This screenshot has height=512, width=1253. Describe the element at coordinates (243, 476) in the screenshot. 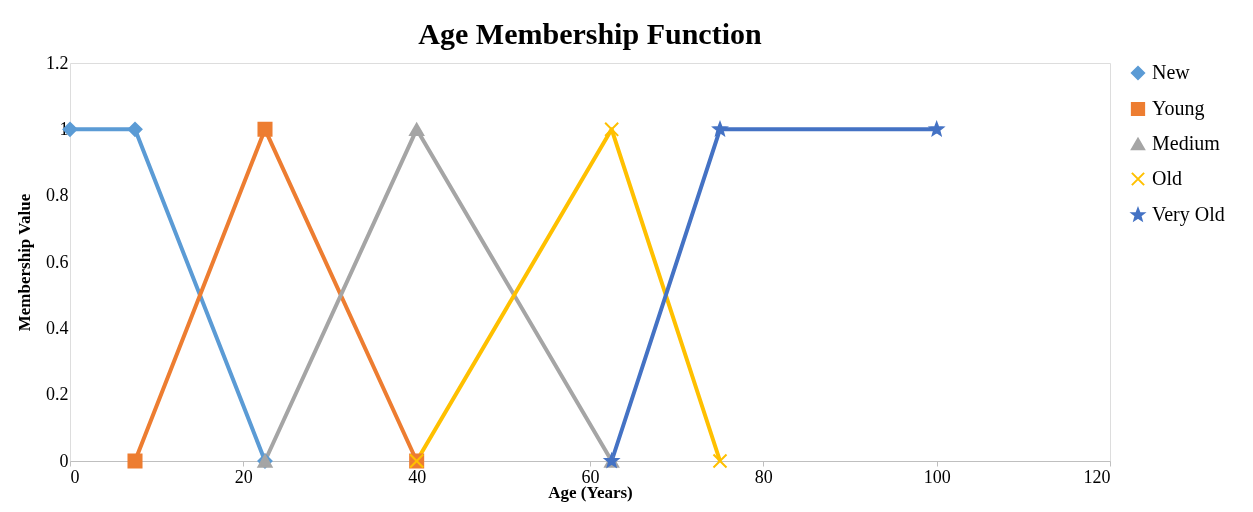

I see `x-tick-label: 20` at that location.